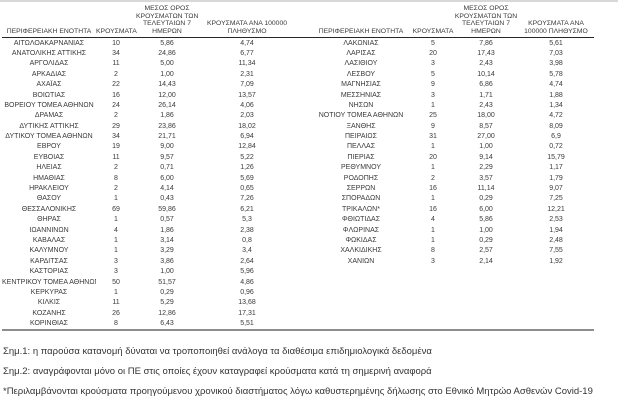 This screenshot has height=410, width=618. What do you see at coordinates (167, 64) in the screenshot?
I see `avg7-cell: 5,00` at bounding box center [167, 64].